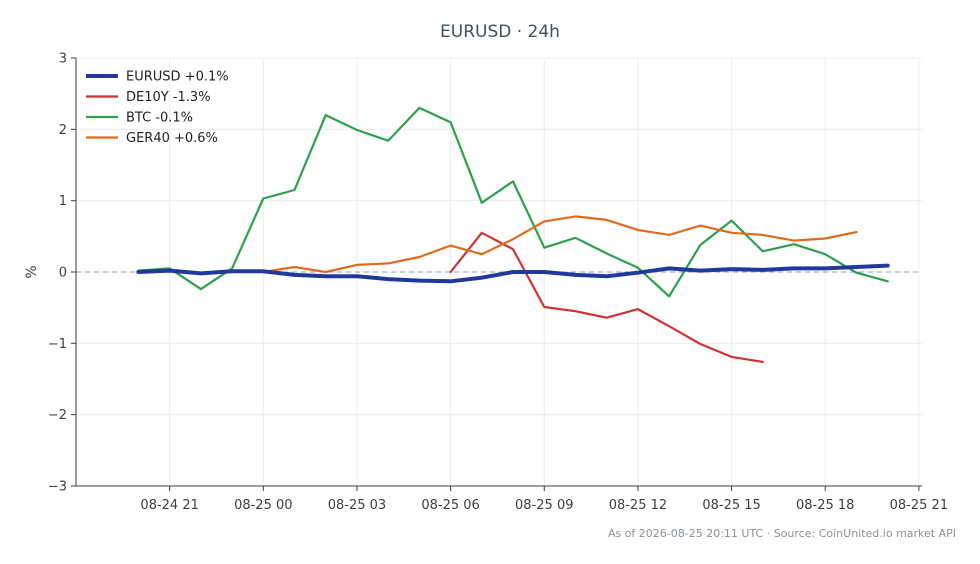  What do you see at coordinates (263, 505) in the screenshot?
I see `x-tick-label: 08-25 00` at bounding box center [263, 505].